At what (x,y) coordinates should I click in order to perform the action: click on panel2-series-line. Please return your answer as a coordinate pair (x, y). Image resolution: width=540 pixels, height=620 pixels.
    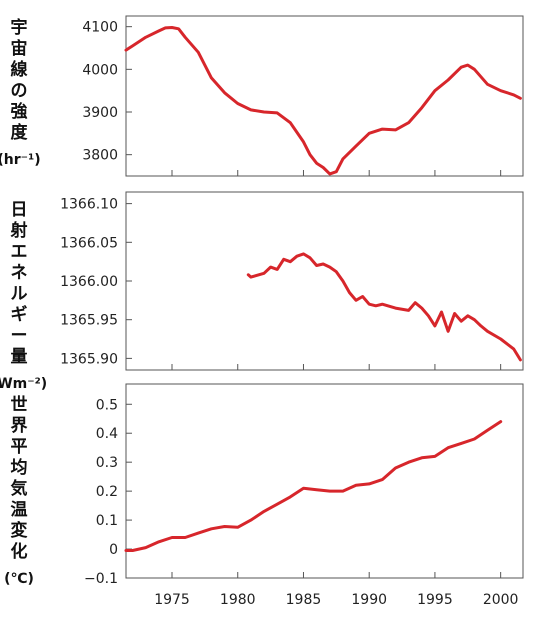
    Looking at the image, I should click on (384, 307).